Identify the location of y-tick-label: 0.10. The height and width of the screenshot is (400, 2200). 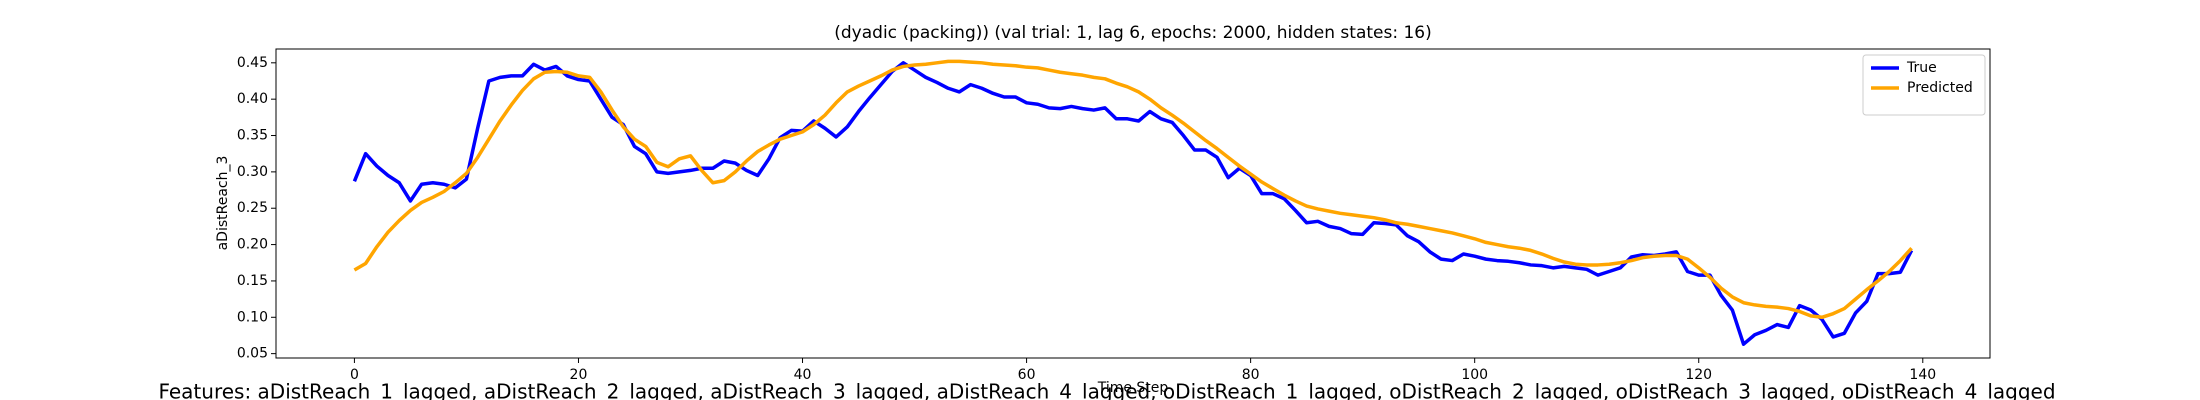
(252, 317).